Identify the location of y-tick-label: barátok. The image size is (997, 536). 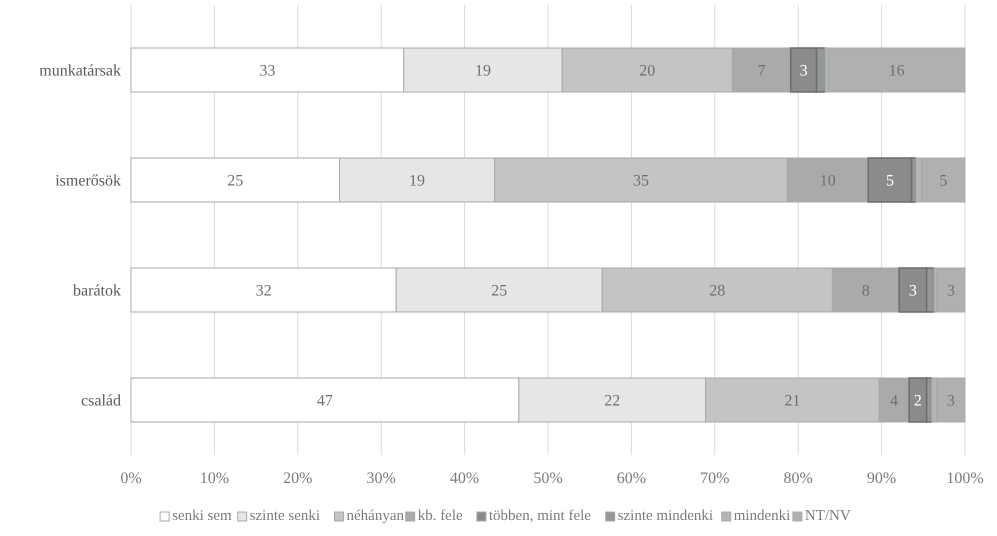
(97, 291).